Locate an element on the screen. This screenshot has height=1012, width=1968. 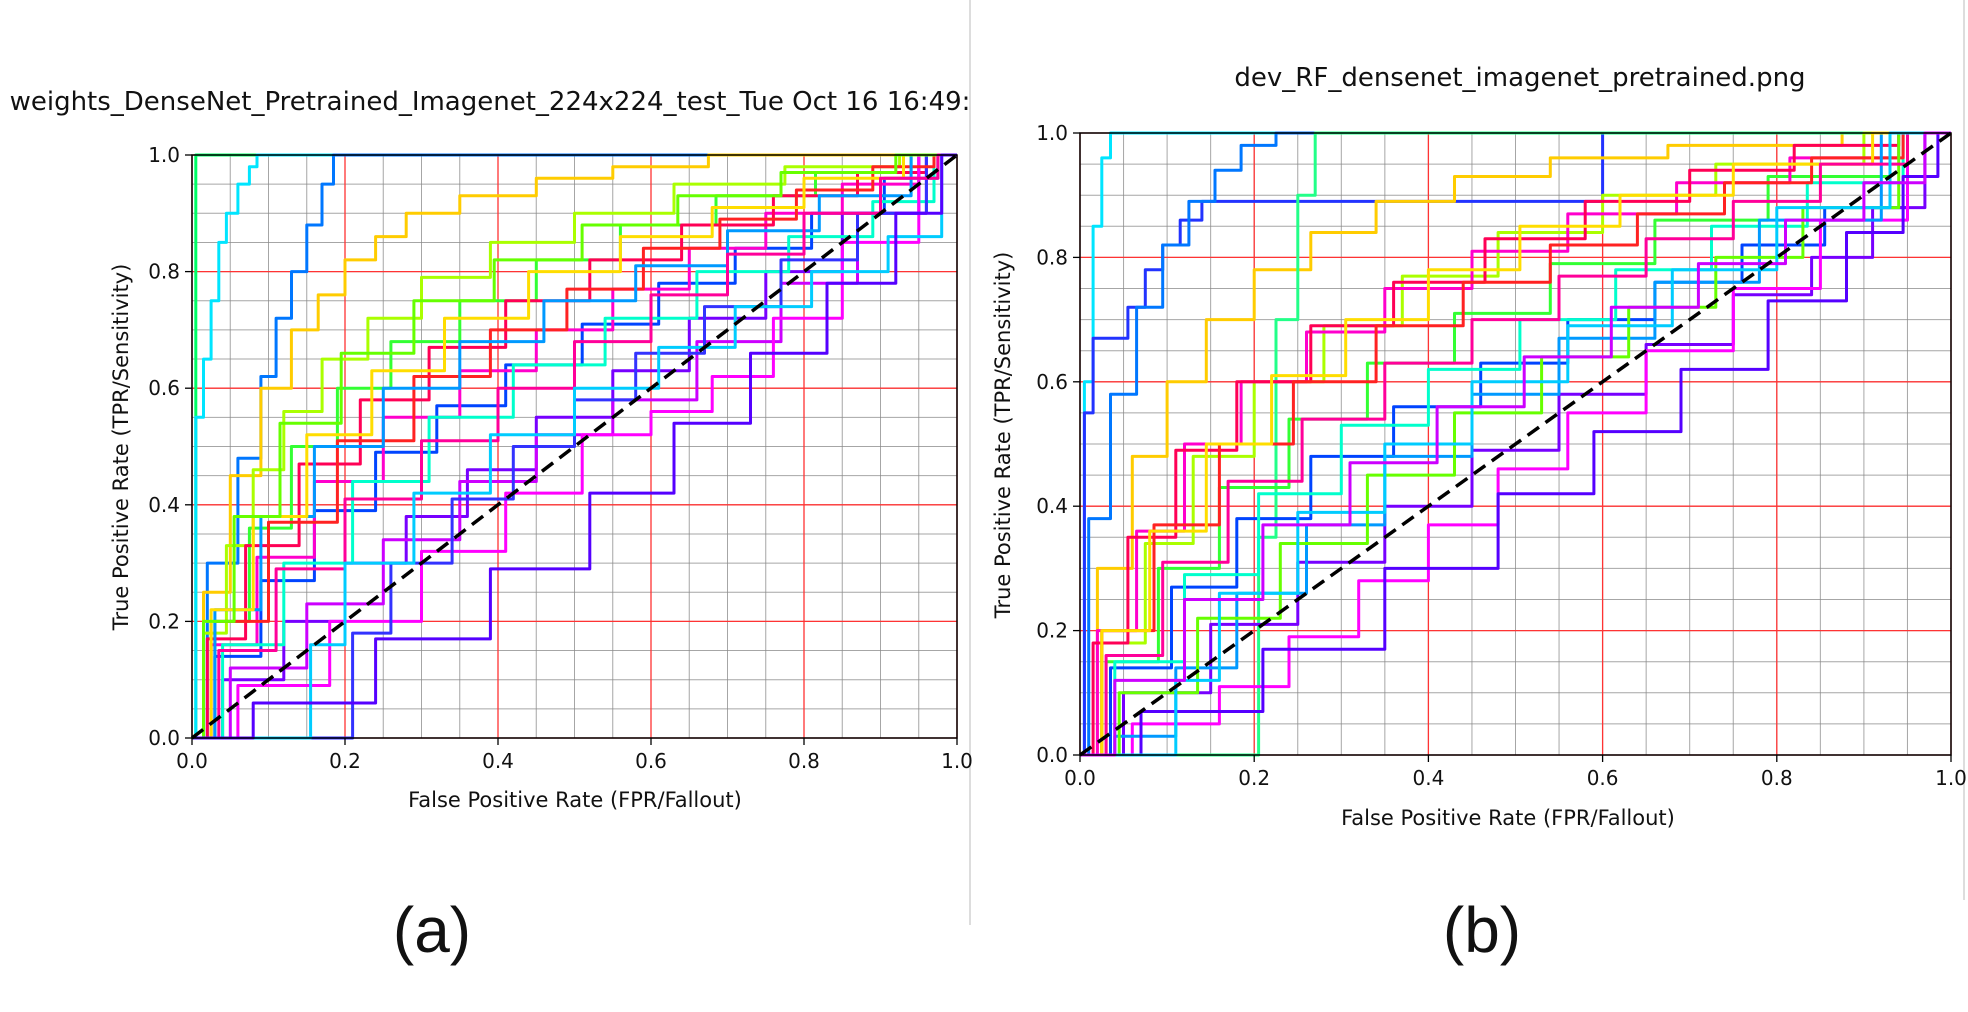
y-tick-label-b: 0.4 is located at coordinates (1052, 506).